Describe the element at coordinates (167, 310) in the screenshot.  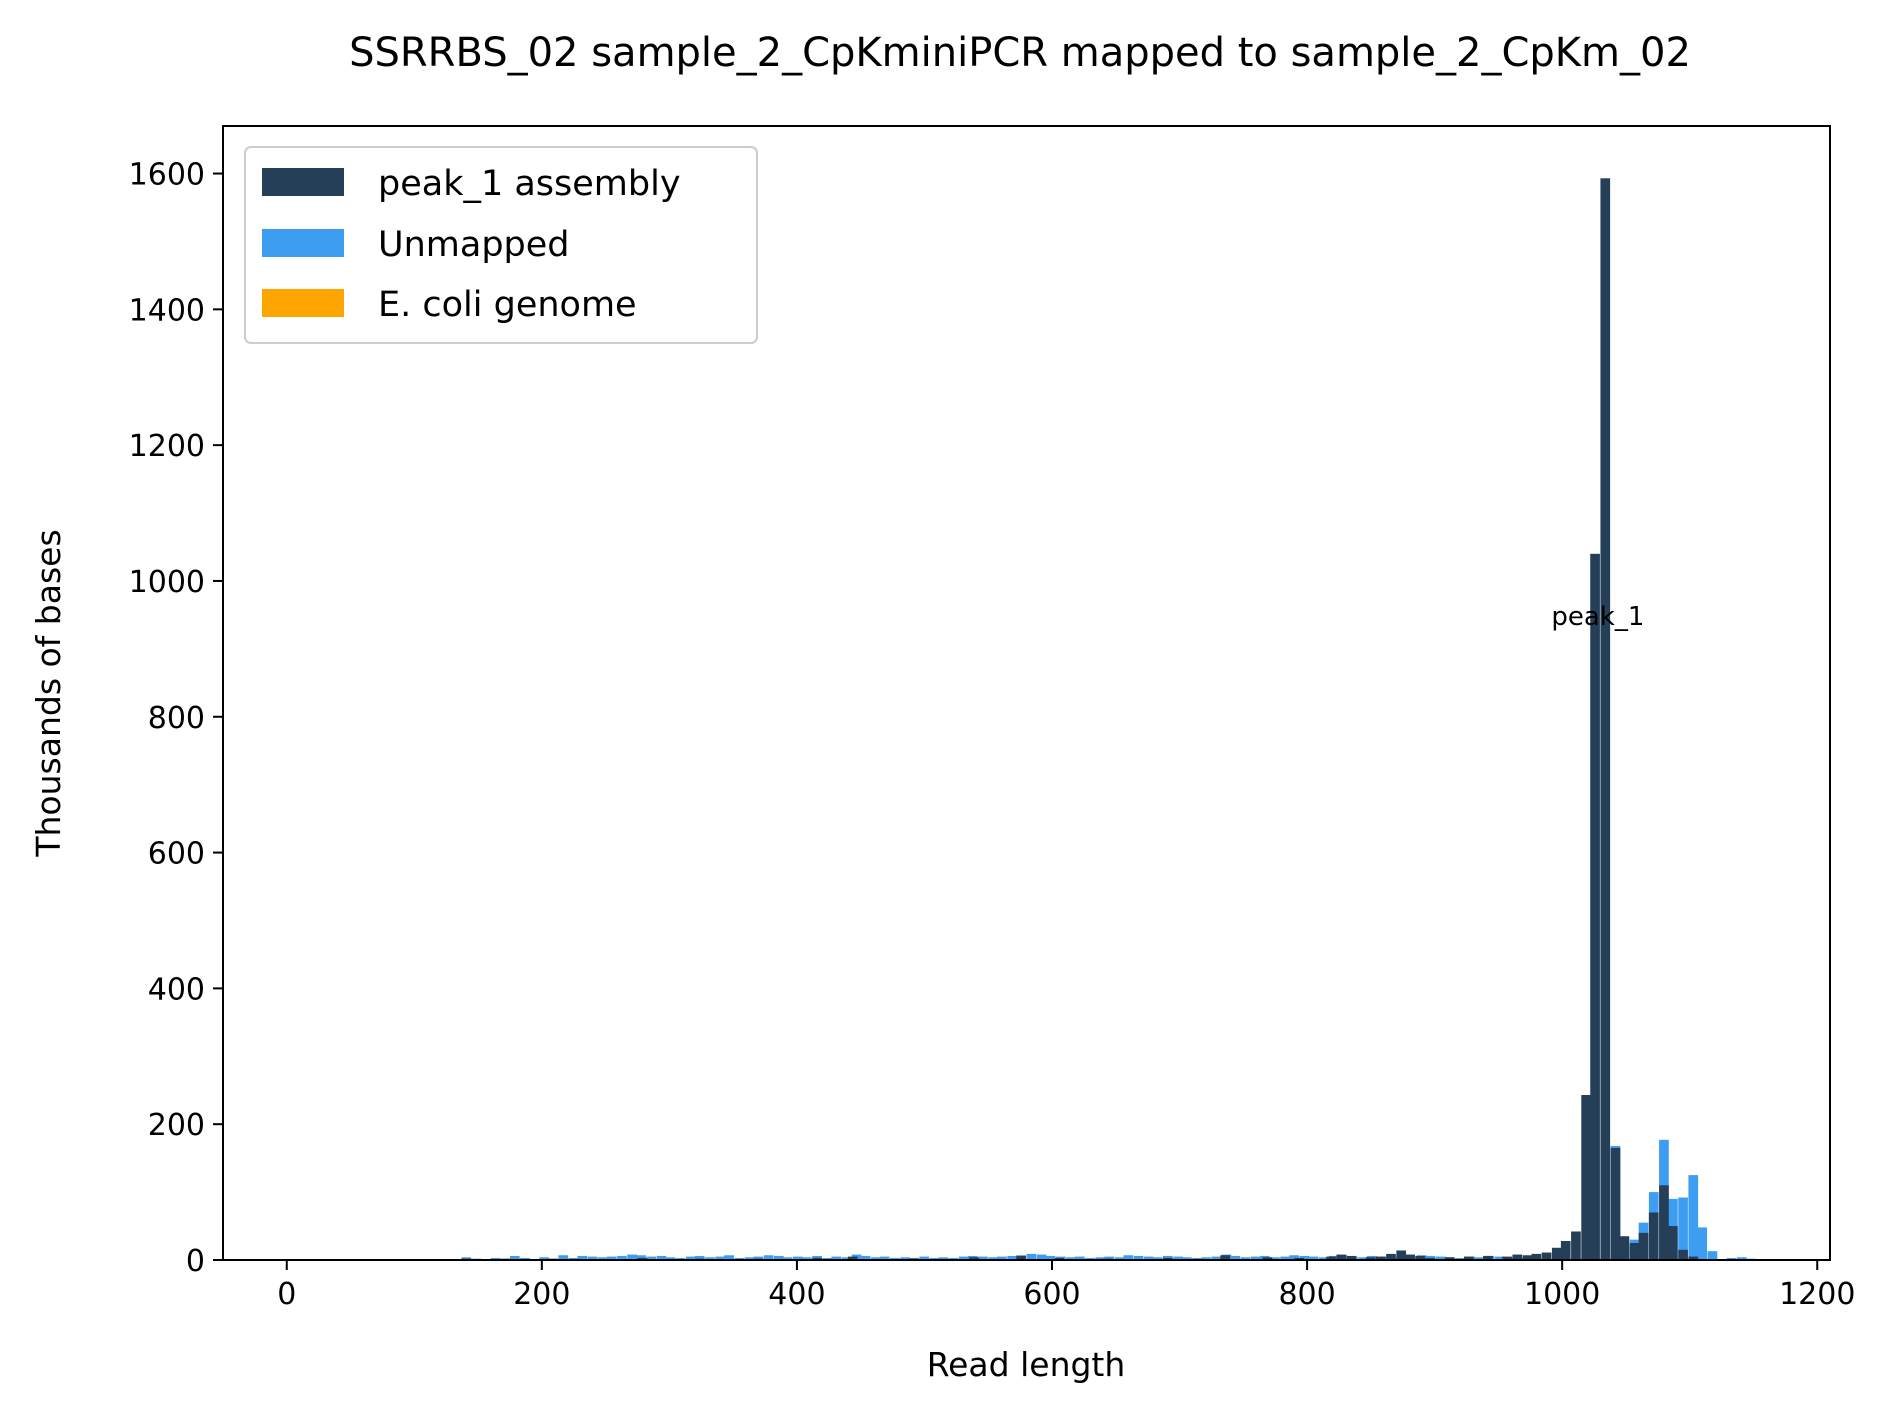
I see `y-tick-label: 1400` at that location.